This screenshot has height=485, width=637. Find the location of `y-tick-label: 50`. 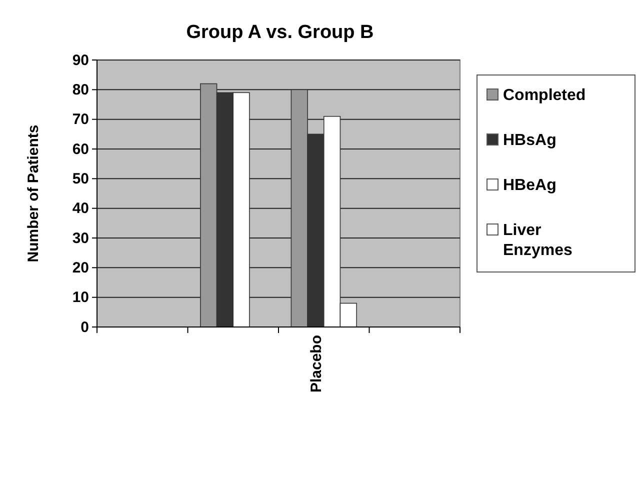

y-tick-label: 50 is located at coordinates (80, 179).